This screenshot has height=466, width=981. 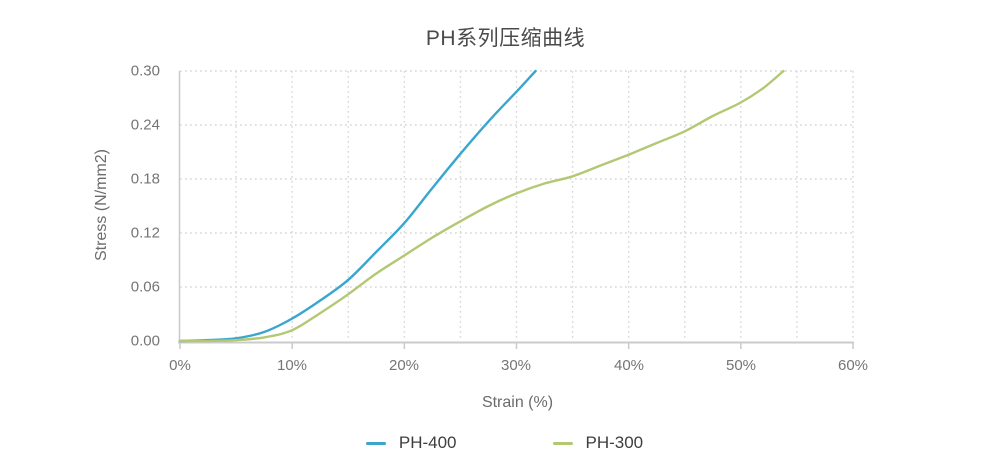 What do you see at coordinates (516, 365) in the screenshot?
I see `x-tick-label: 30%` at bounding box center [516, 365].